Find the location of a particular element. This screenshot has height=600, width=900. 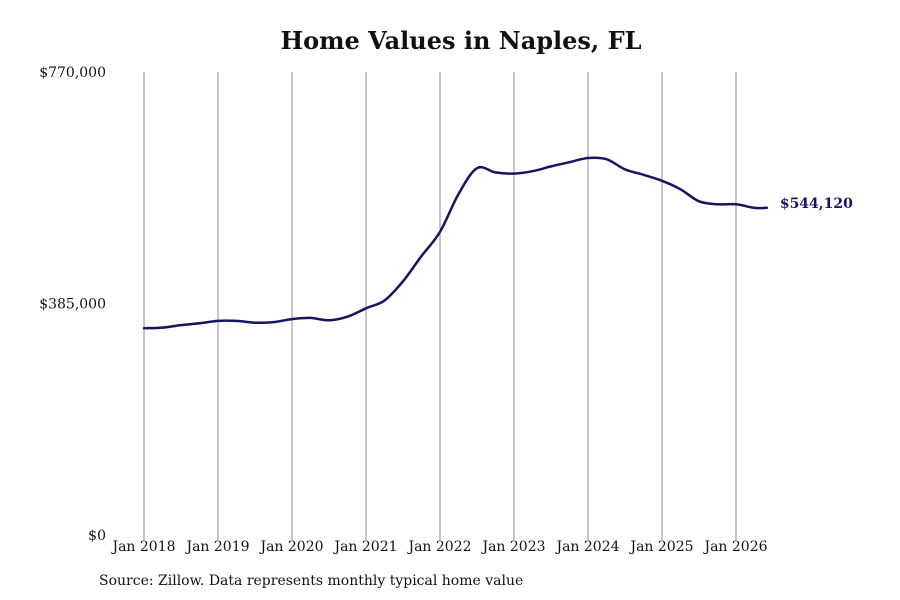

x-tick-label: Jan 2021 is located at coordinates (364, 547).